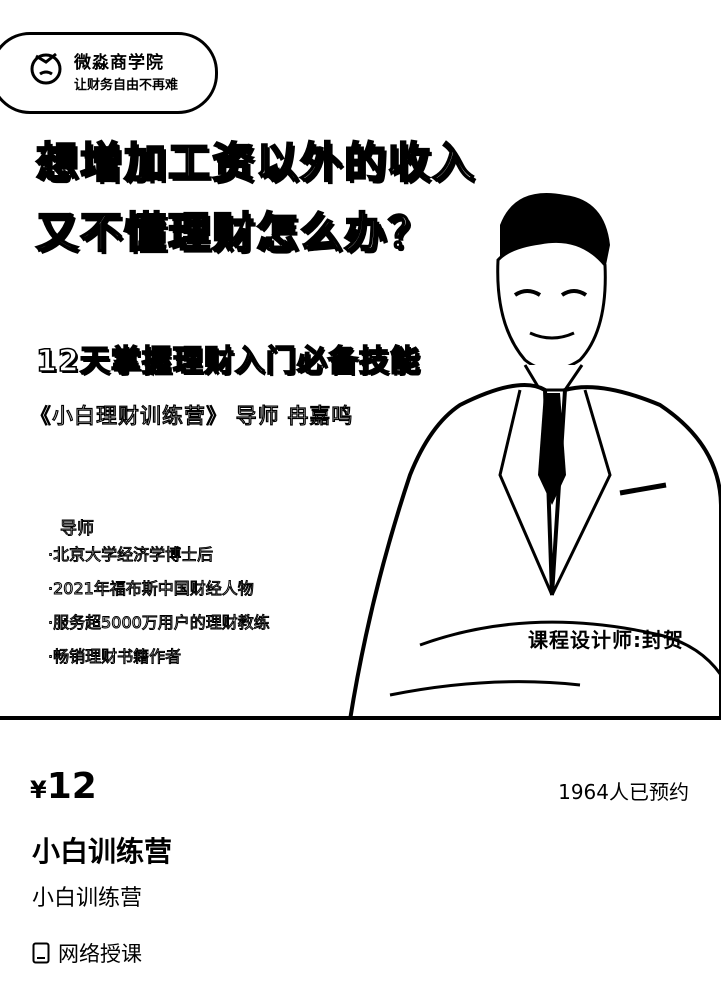 Image resolution: width=721 pixels, height=999 pixels. What do you see at coordinates (102, 851) in the screenshot?
I see `course-title: 小白训练营` at bounding box center [102, 851].